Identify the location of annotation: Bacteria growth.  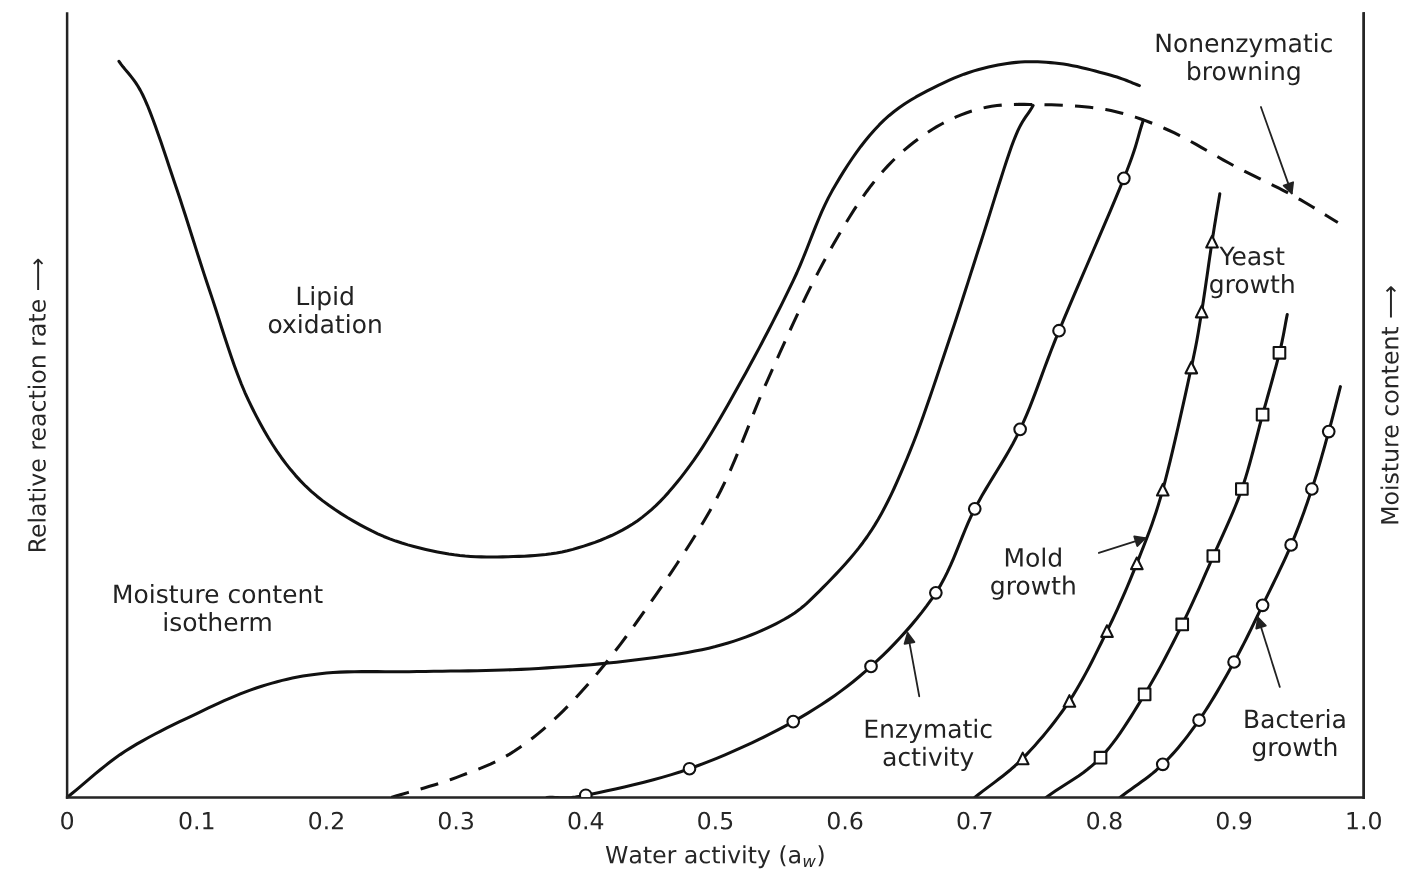
(1295, 735).